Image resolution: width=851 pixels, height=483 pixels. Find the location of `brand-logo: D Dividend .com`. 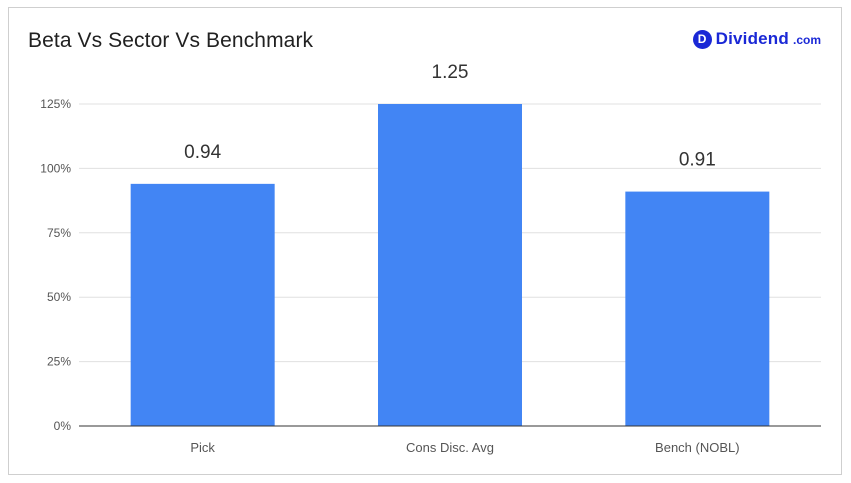

brand-logo: D Dividend .com is located at coordinates (756, 39).